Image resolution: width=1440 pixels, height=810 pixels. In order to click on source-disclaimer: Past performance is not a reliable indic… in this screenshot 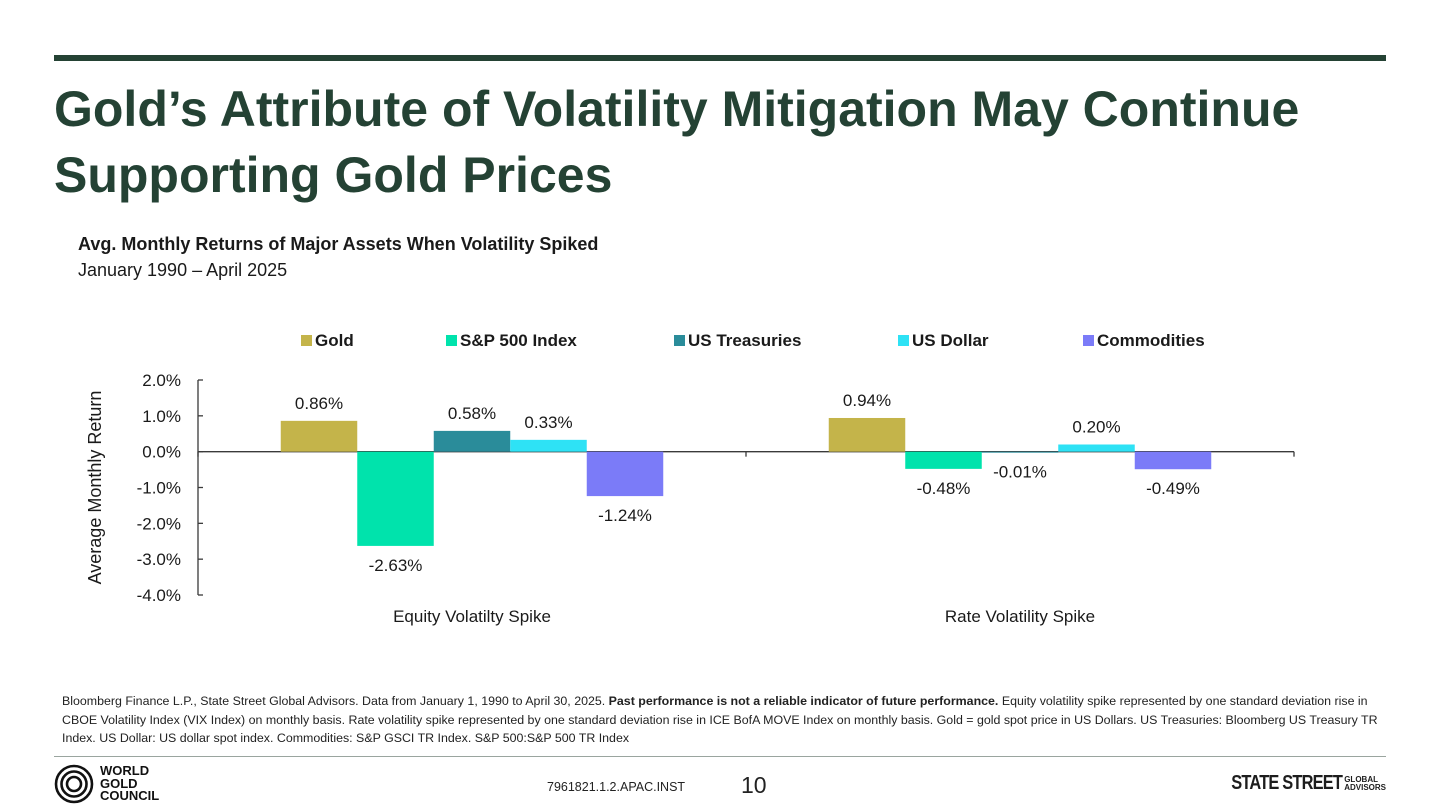, I will do `click(803, 701)`.